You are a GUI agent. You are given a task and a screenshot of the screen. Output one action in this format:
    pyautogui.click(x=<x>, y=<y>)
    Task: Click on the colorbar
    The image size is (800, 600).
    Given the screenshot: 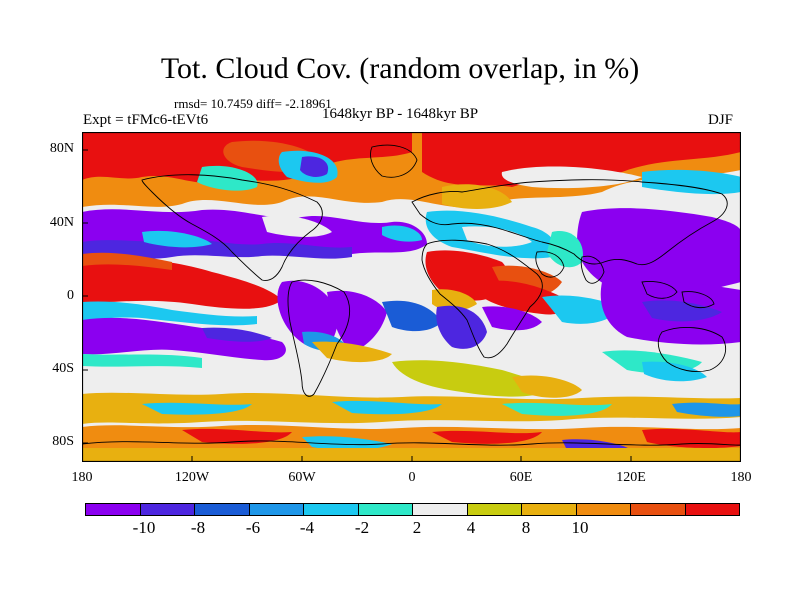 What is the action you would take?
    pyautogui.click(x=412, y=509)
    